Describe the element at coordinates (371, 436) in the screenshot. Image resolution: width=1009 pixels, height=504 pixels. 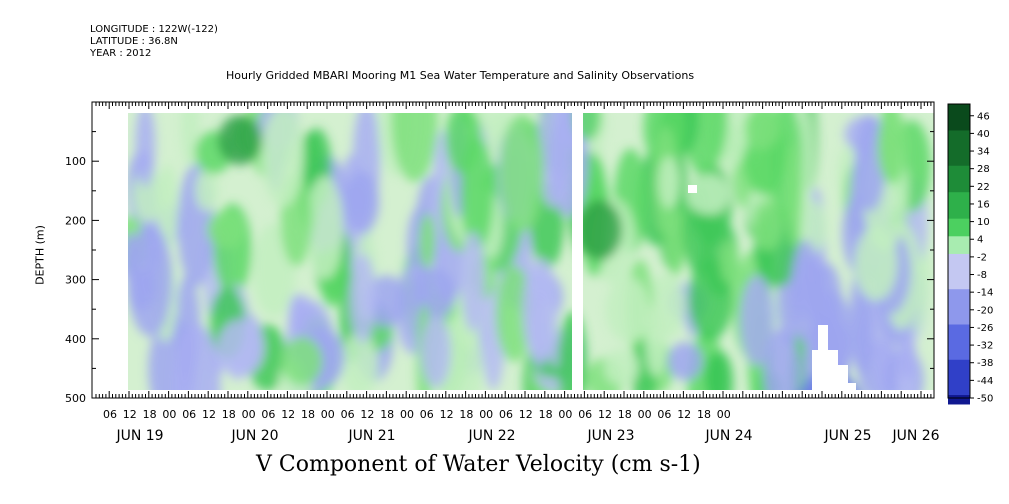
I see `x-day-label: JUN 21` at that location.